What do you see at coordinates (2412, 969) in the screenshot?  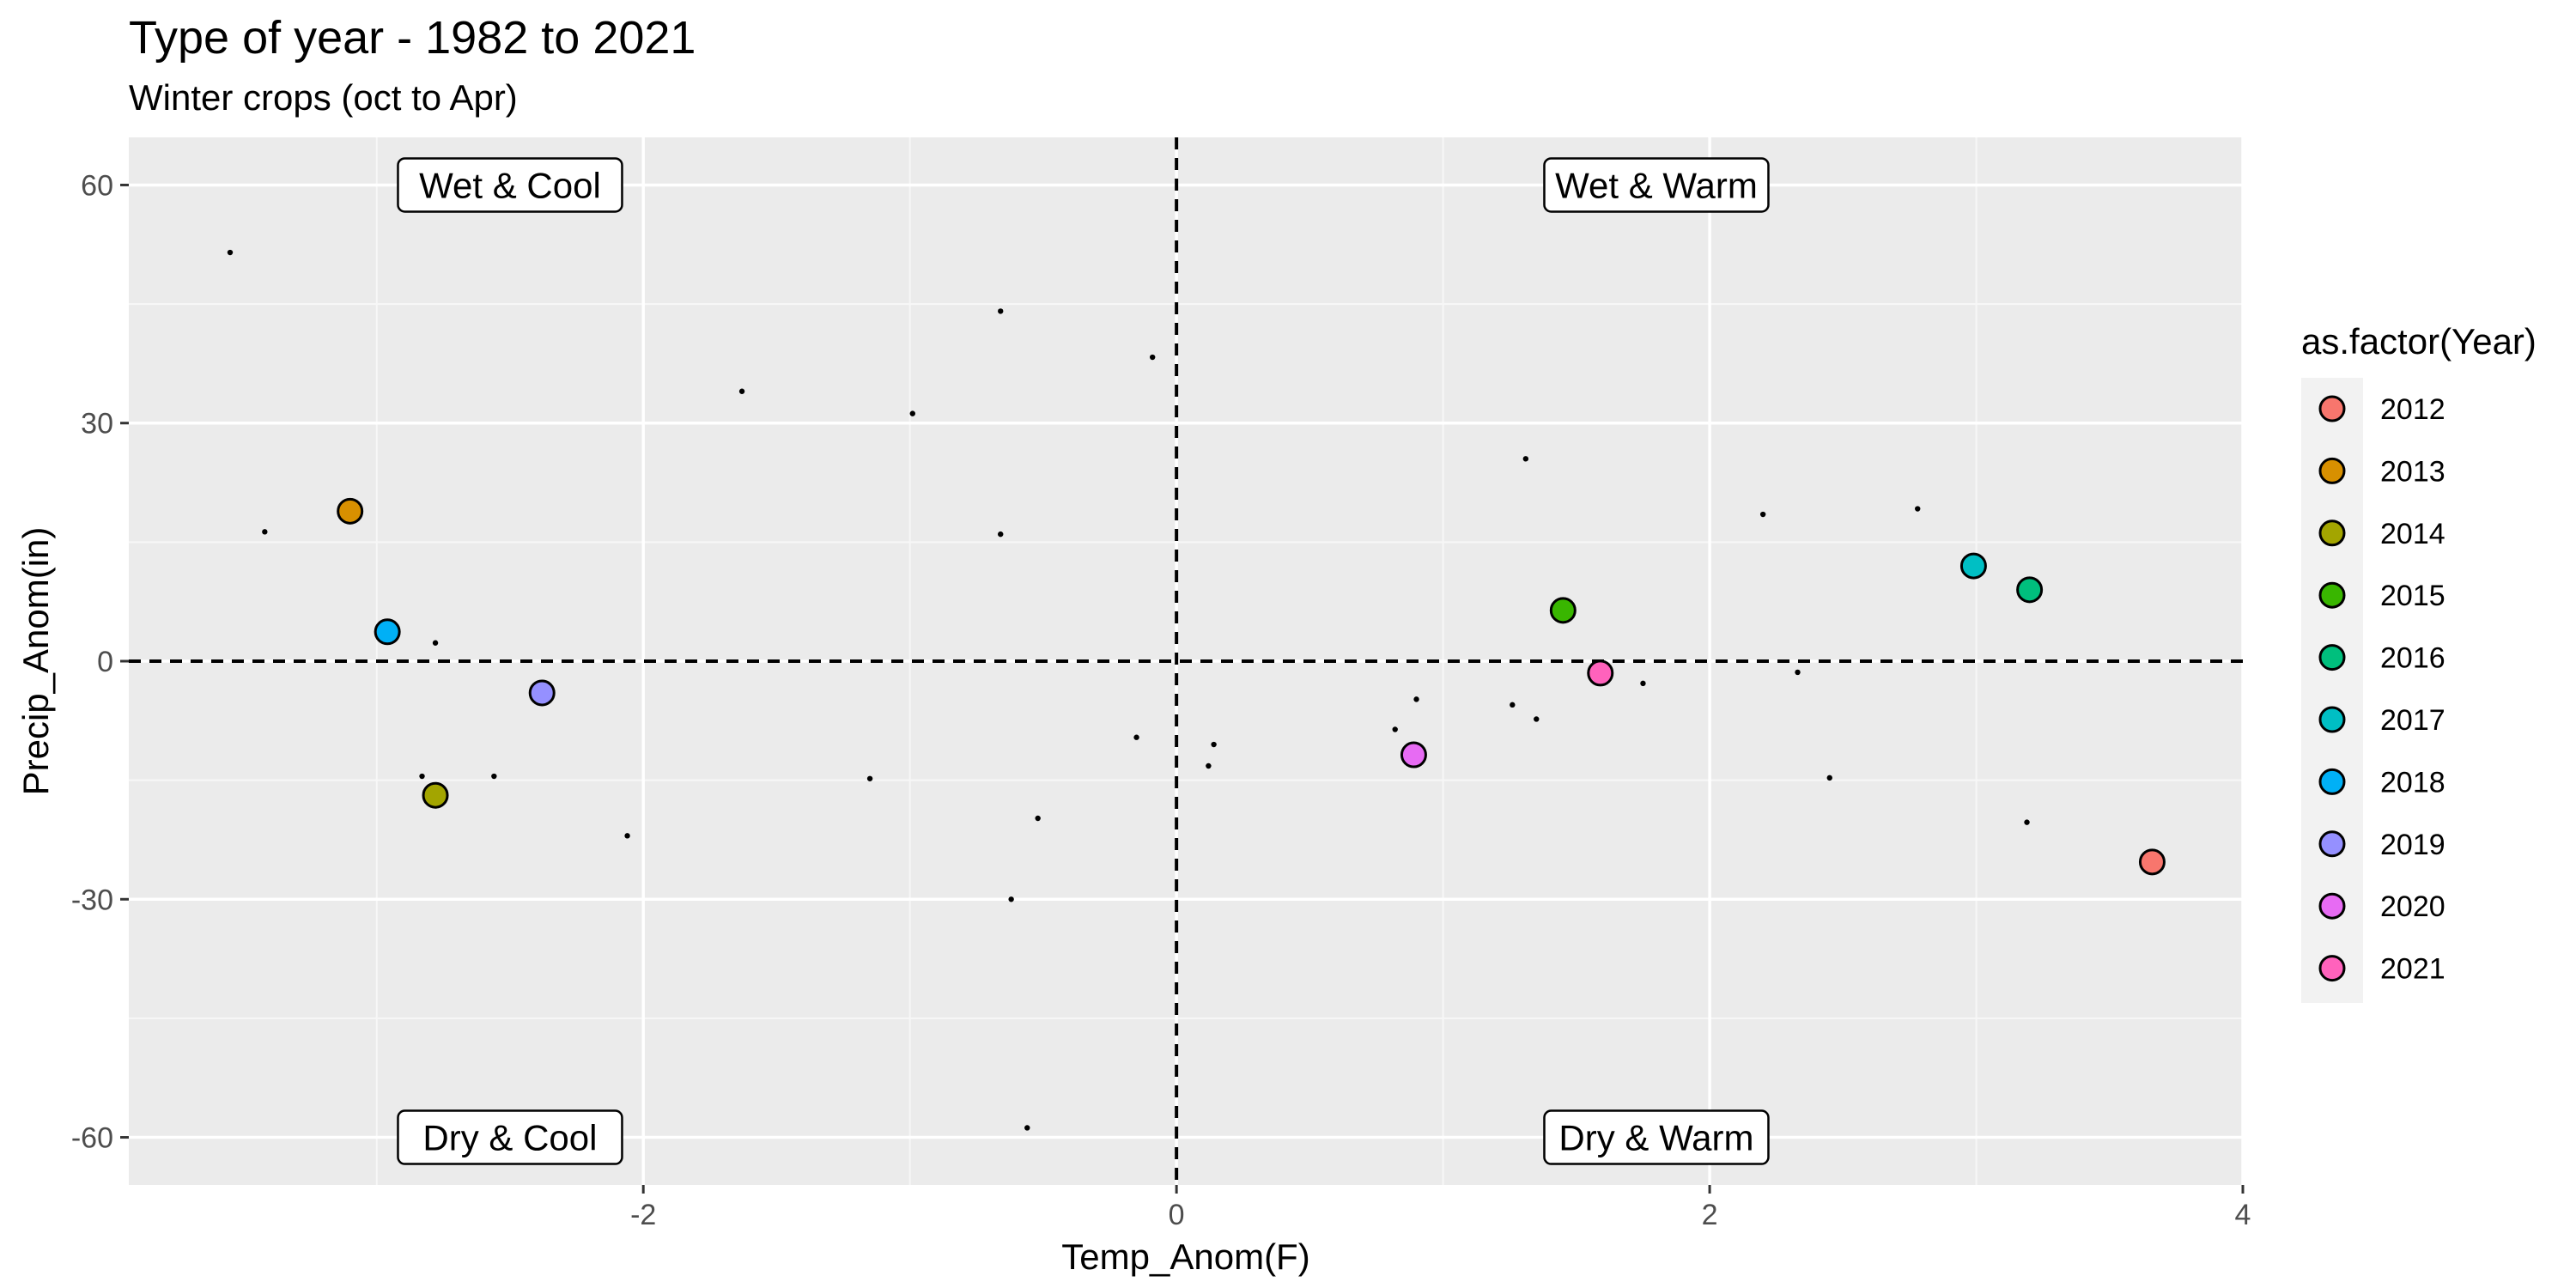 I see `legend-label: 2021` at bounding box center [2412, 969].